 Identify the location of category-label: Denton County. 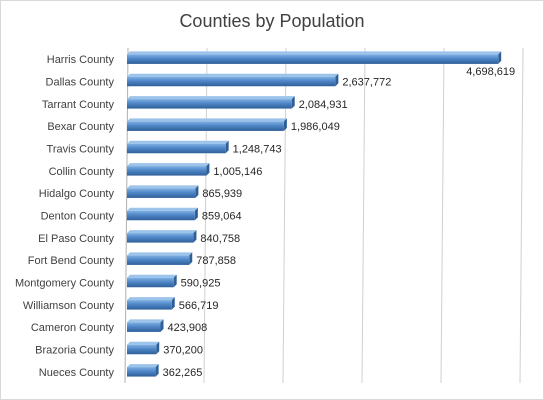
(78, 217).